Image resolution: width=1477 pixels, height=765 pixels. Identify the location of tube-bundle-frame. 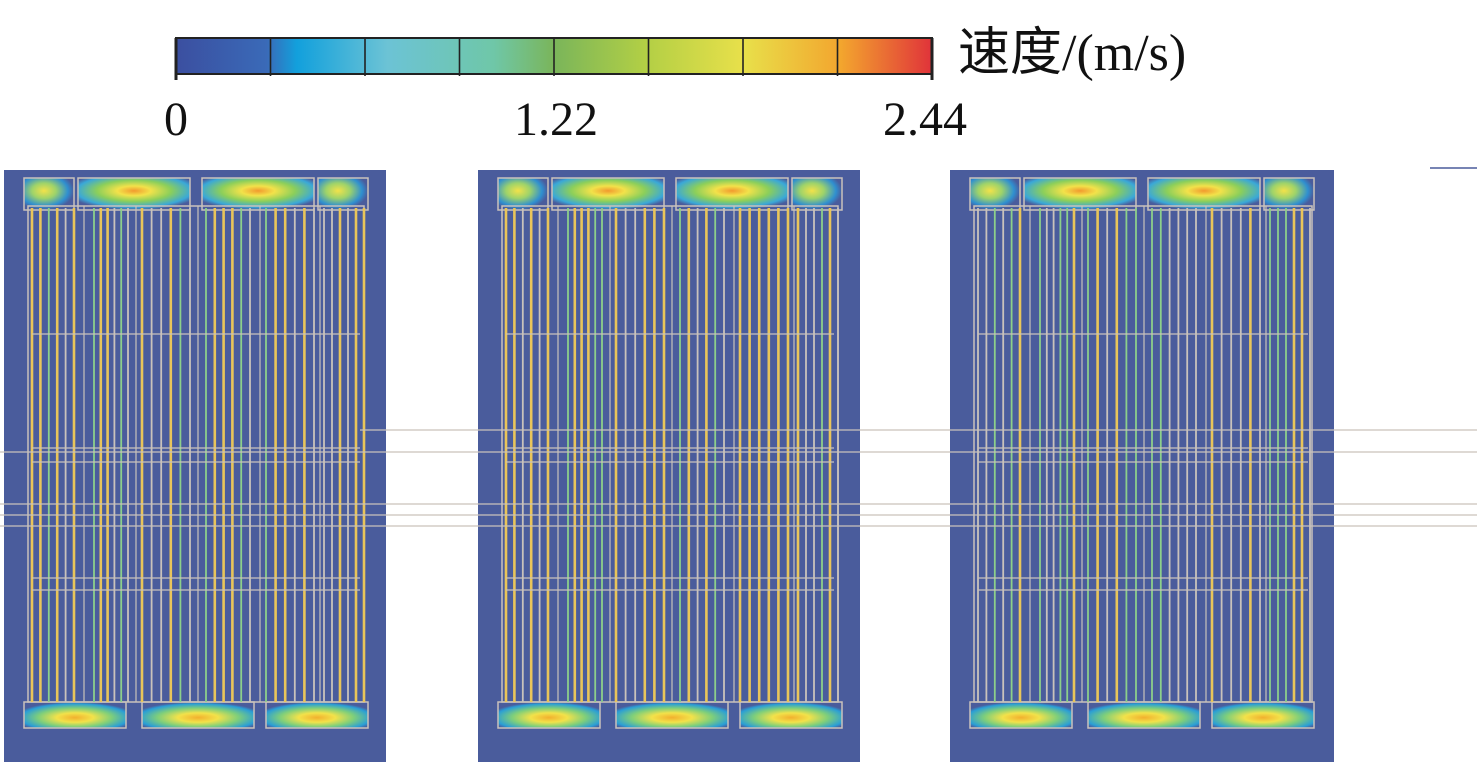
(1143, 454).